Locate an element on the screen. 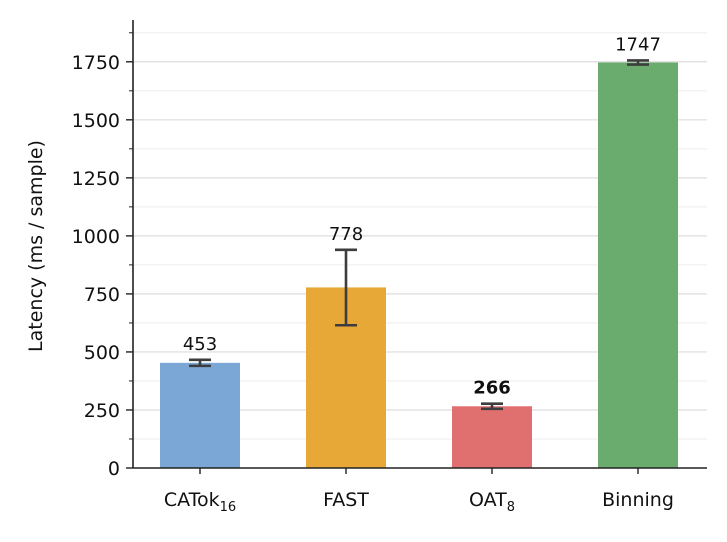  y-tick-label: 0 is located at coordinates (114, 469).